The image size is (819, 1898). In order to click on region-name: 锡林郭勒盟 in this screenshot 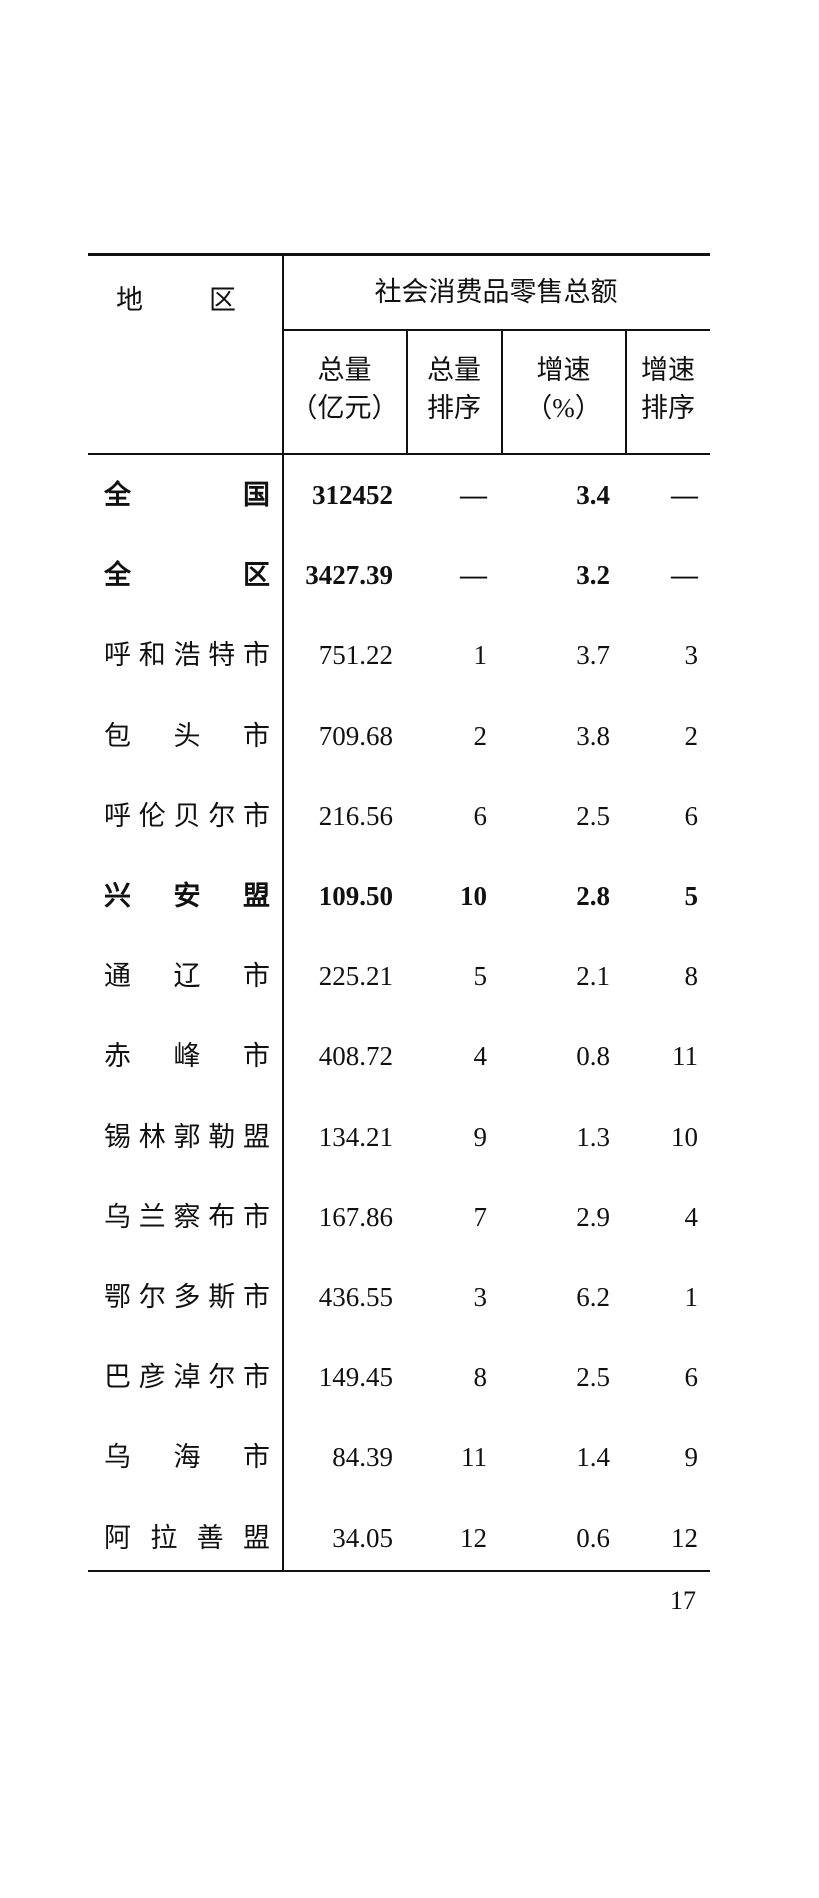, I will do `click(187, 1136)`.